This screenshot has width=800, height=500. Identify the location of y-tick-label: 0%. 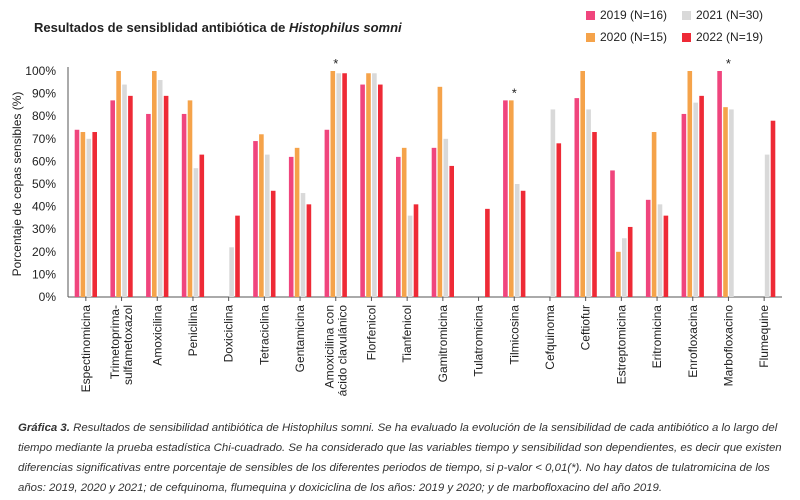
(48, 297).